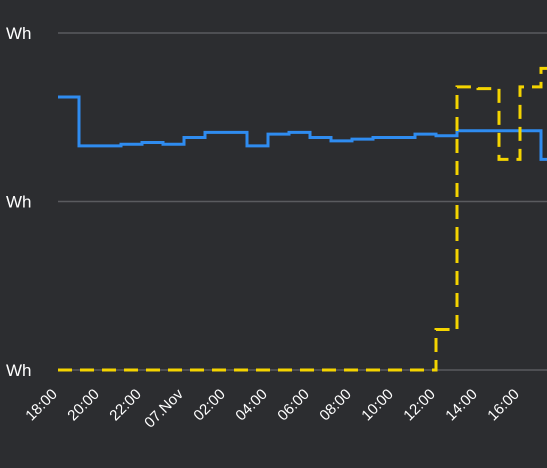 Image resolution: width=547 pixels, height=468 pixels. Describe the element at coordinates (125, 405) in the screenshot. I see `x-tick-label: 22:00` at that location.